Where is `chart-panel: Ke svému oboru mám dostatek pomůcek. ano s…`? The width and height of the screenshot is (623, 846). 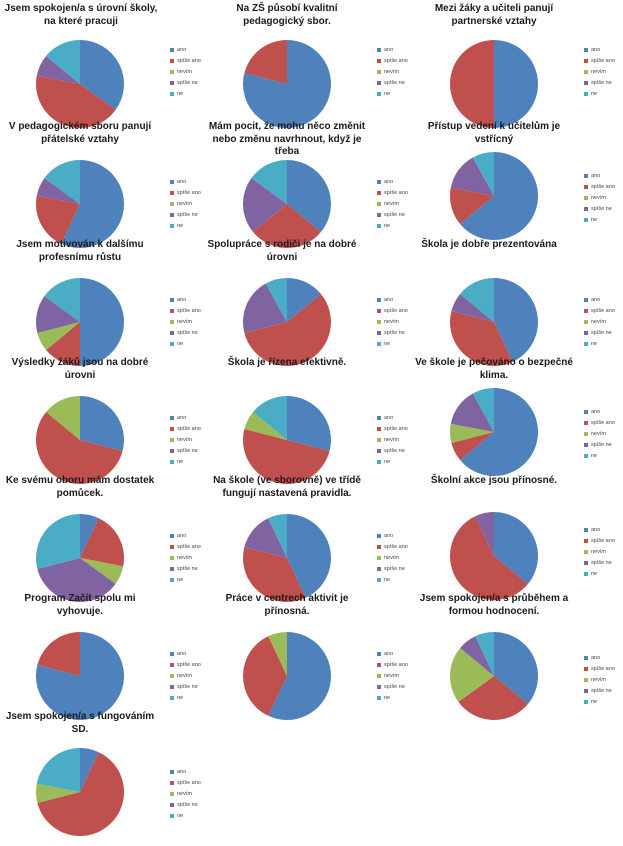
chart-panel: Ke svému oboru mám dostatek pomůcek. ano s… is located at coordinates (103, 537).